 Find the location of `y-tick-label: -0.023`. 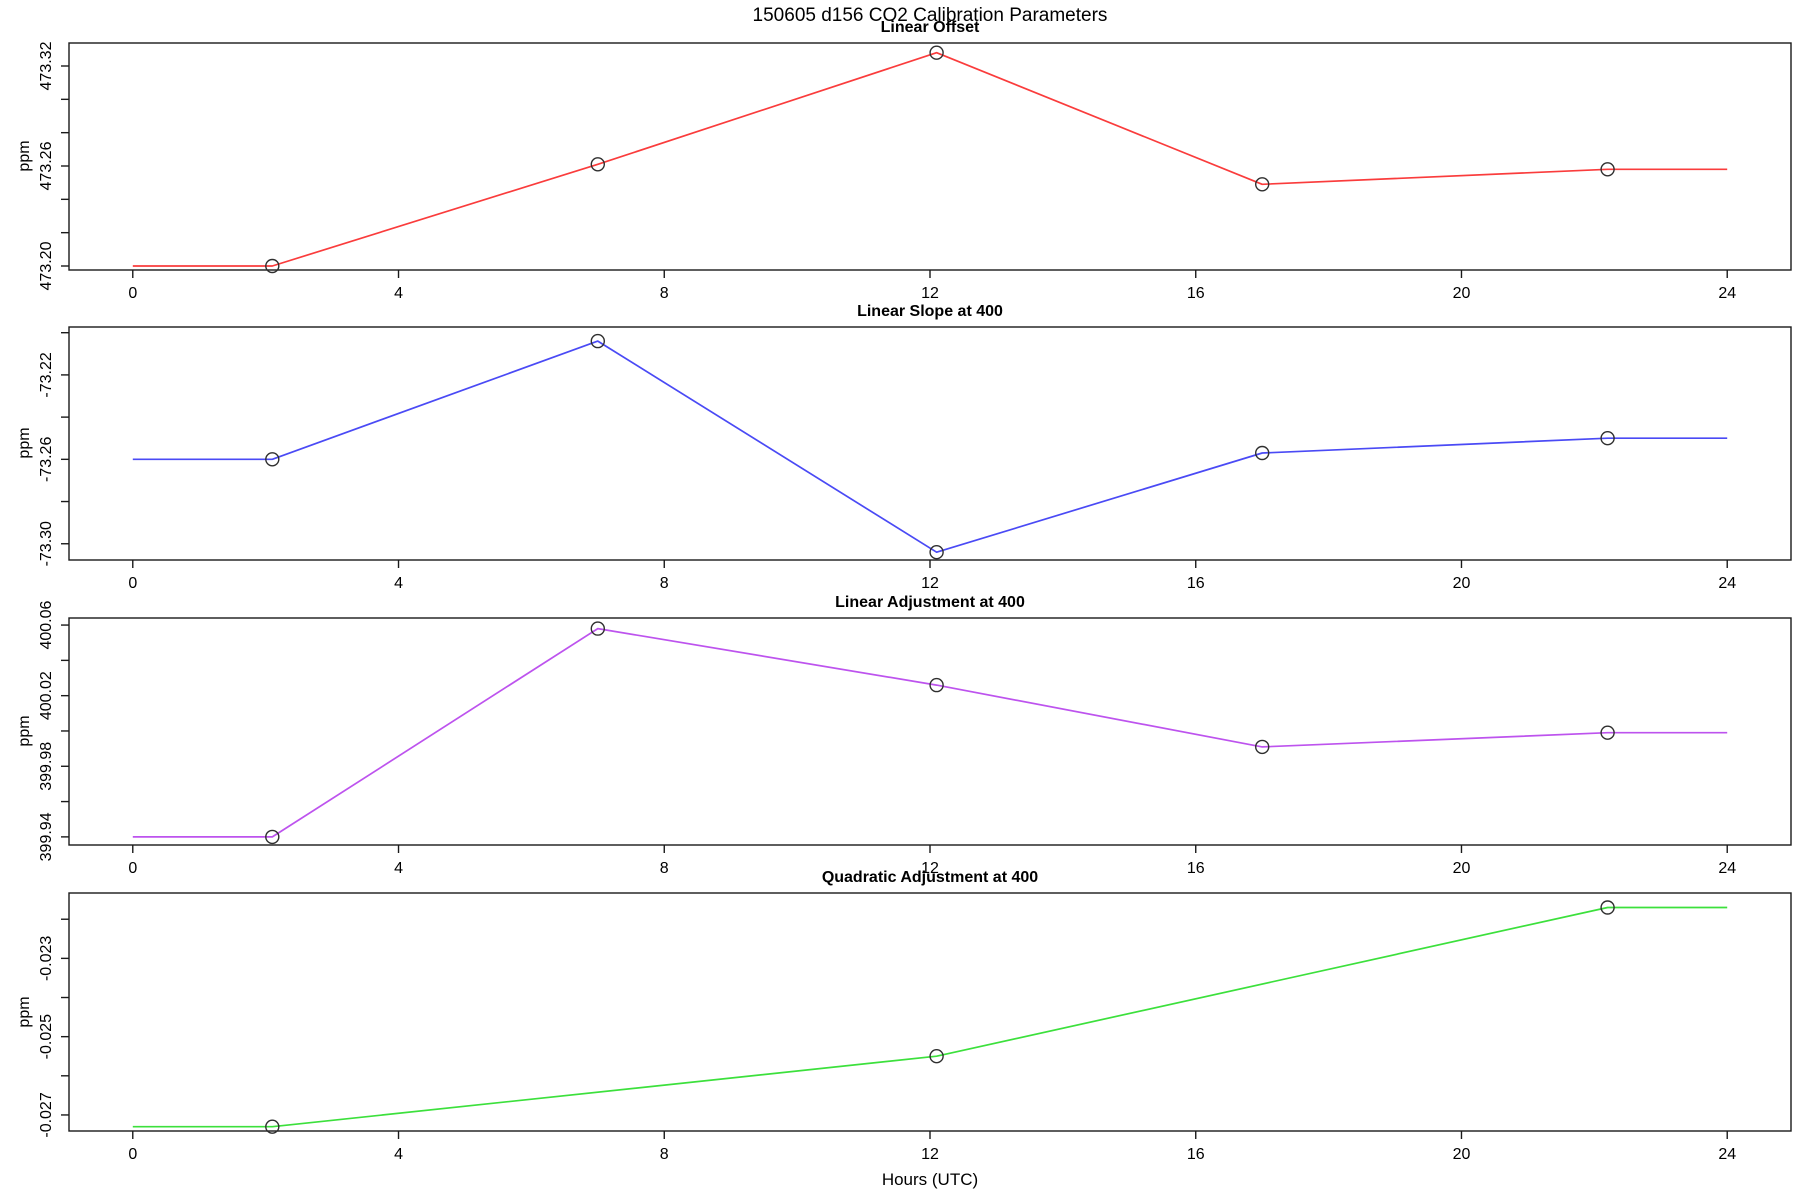

y-tick-label: -0.023 is located at coordinates (46, 958).